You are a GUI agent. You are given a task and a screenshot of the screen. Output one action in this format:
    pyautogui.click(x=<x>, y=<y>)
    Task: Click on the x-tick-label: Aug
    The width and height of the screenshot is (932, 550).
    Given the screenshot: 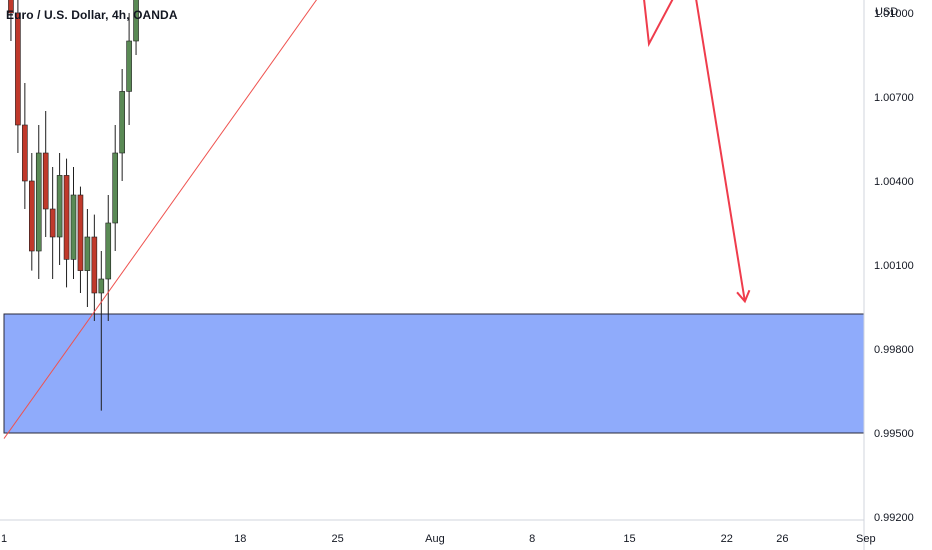 What is the action you would take?
    pyautogui.click(x=435, y=539)
    